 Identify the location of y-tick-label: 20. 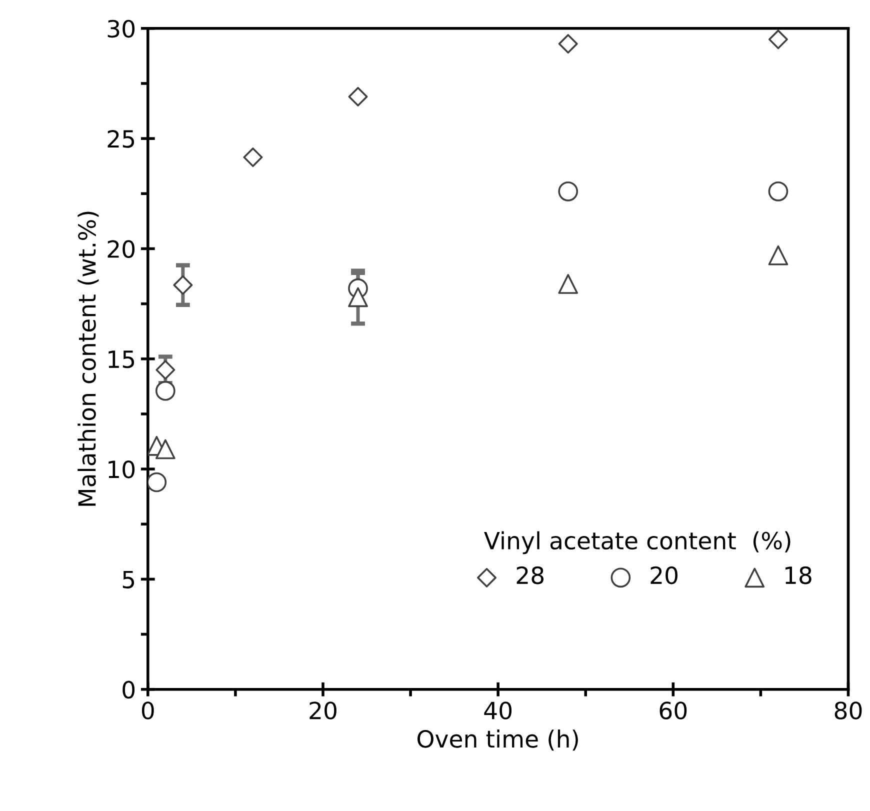
(121, 249).